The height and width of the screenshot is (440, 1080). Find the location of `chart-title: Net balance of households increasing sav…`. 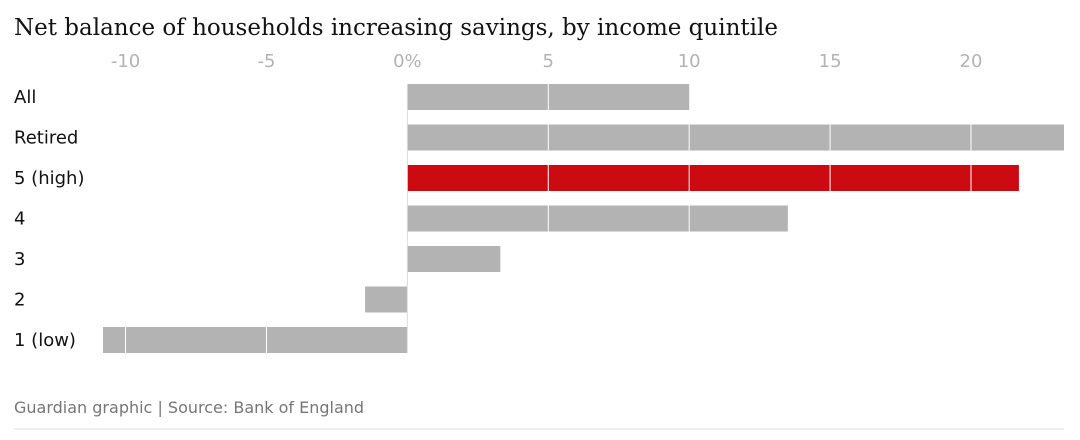

chart-title: Net balance of households increasing sav… is located at coordinates (396, 28).